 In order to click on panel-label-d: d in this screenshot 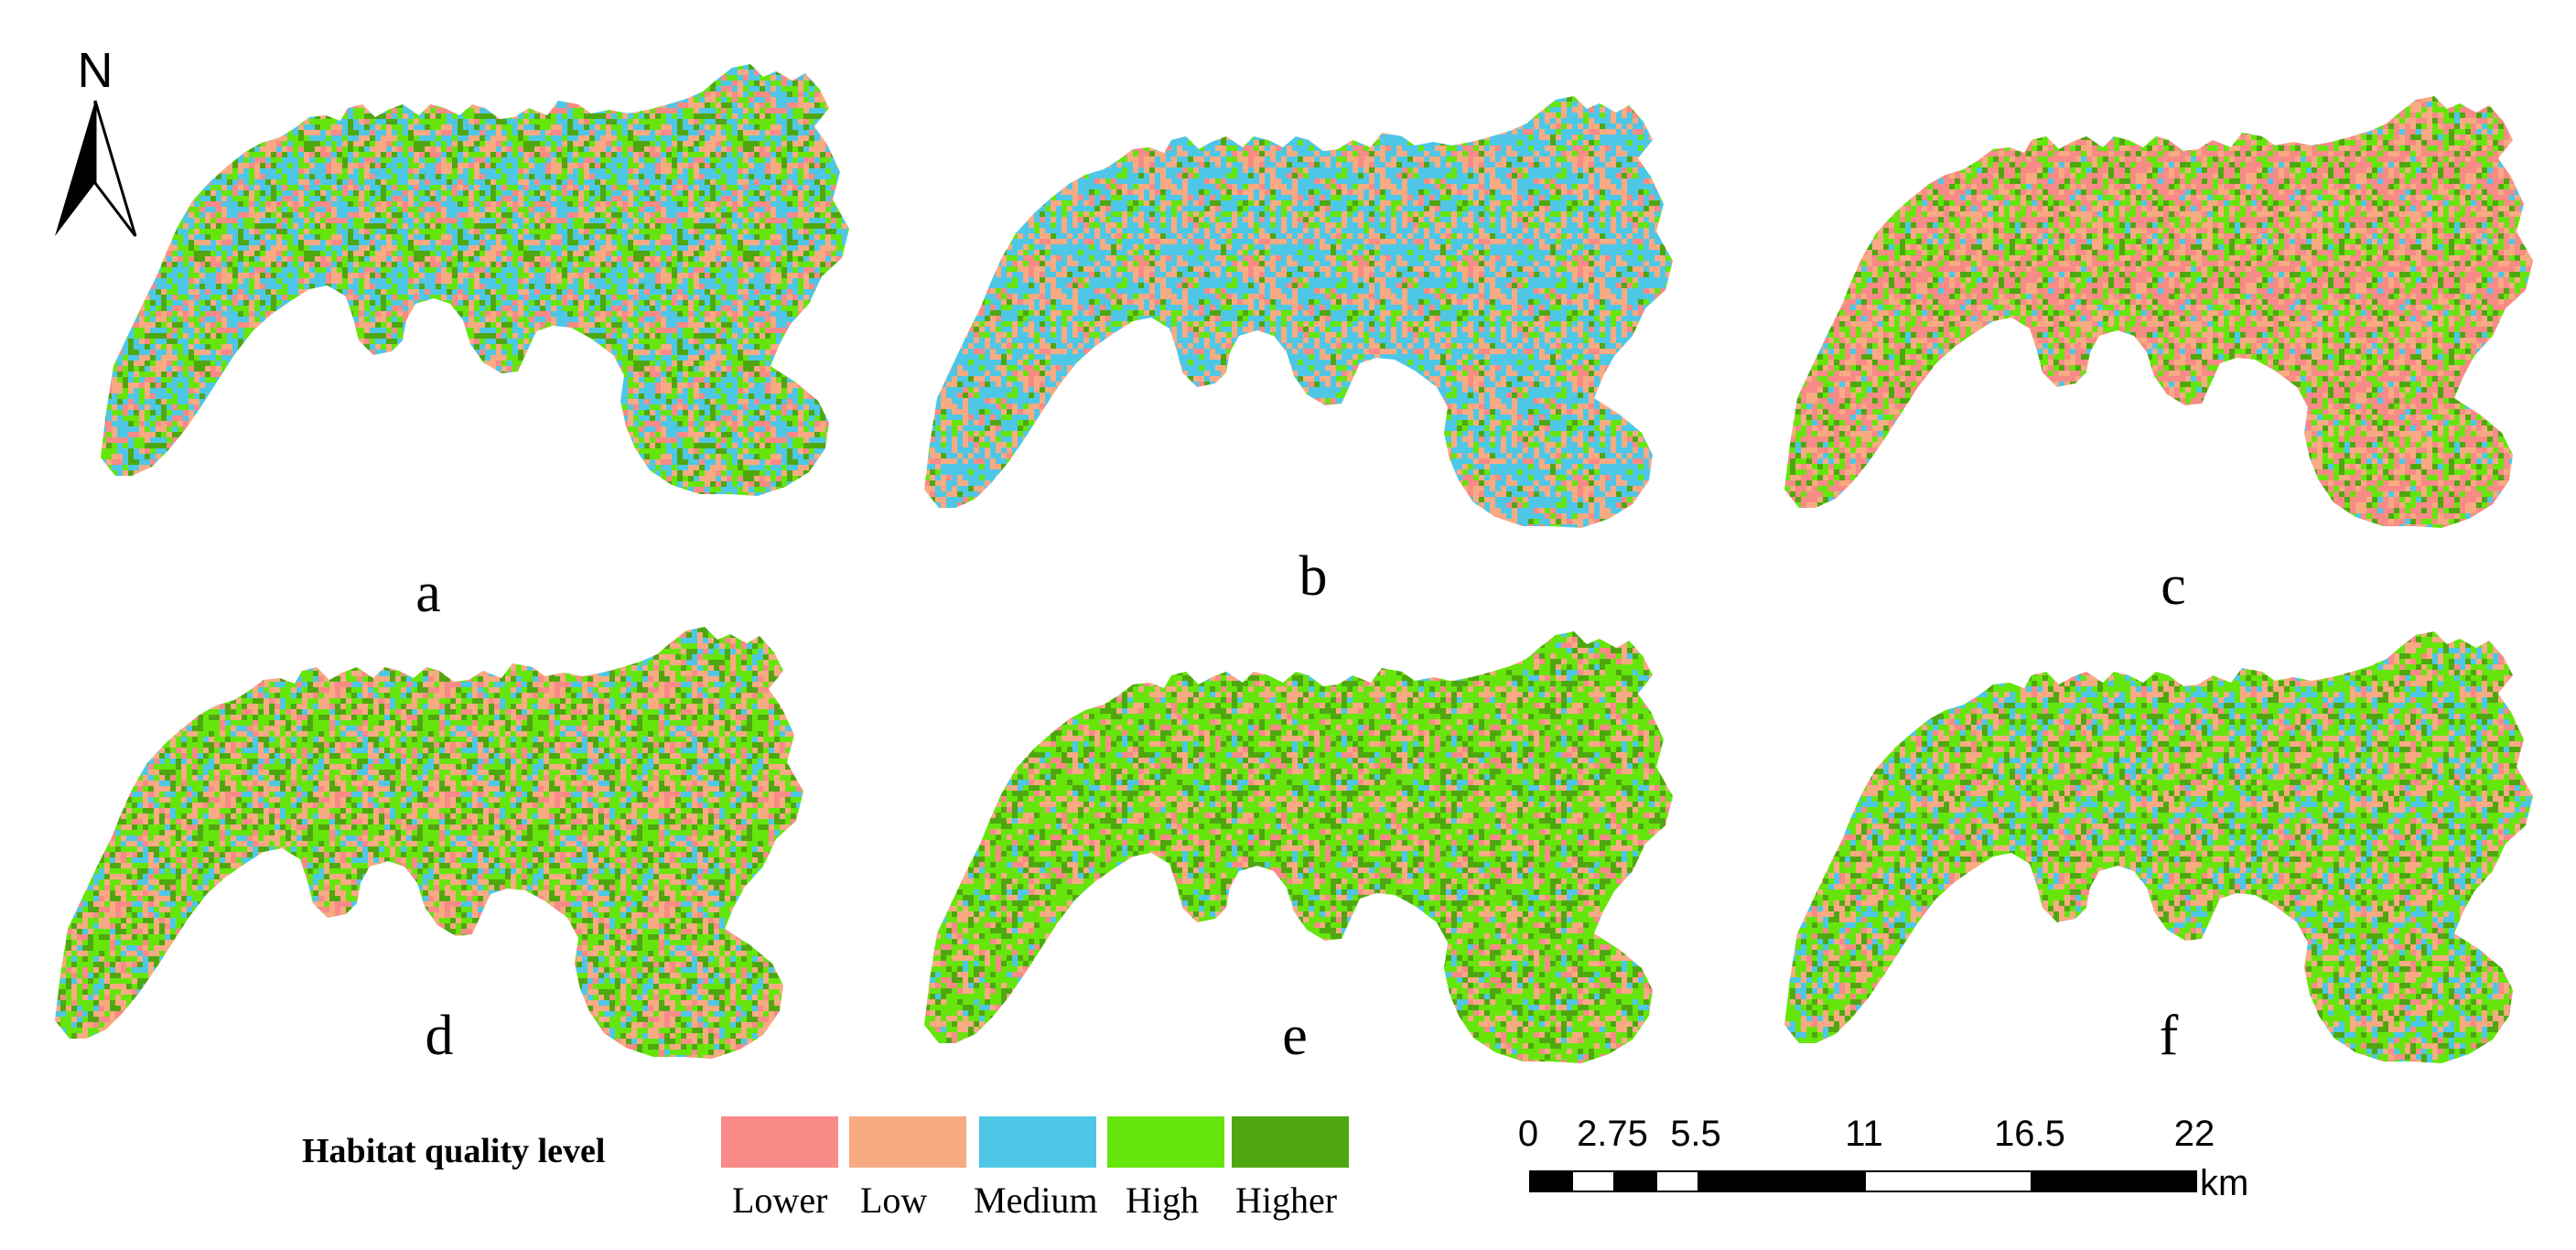, I will do `click(440, 1036)`.